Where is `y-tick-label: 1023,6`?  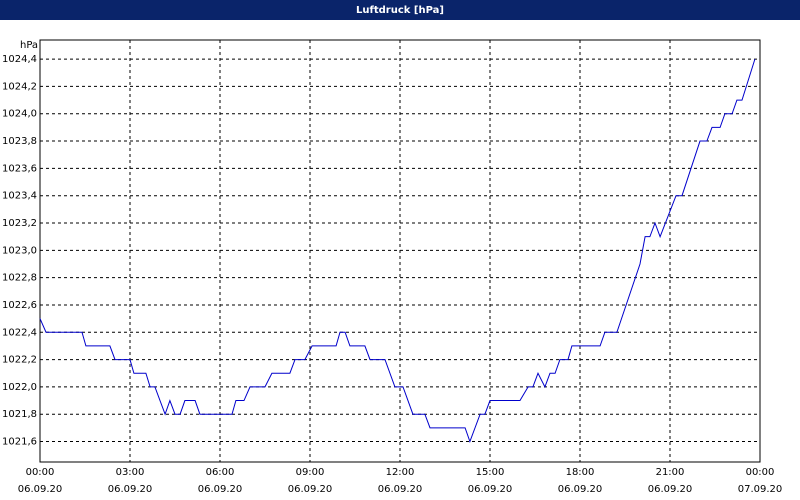 y-tick-label: 1023,6 is located at coordinates (19, 168).